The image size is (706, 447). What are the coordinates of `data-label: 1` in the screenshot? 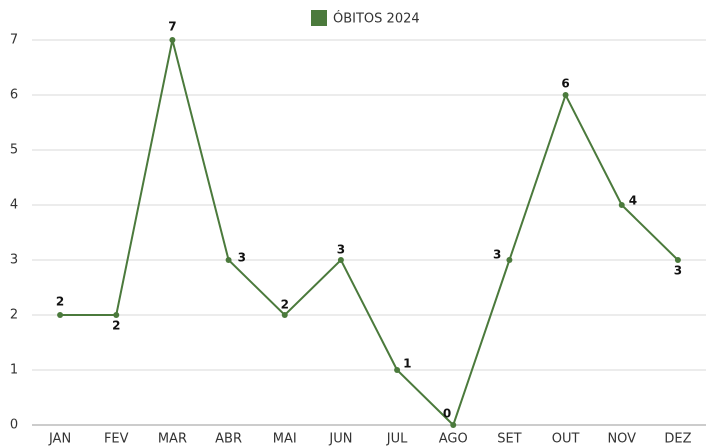 It's located at (407, 364).